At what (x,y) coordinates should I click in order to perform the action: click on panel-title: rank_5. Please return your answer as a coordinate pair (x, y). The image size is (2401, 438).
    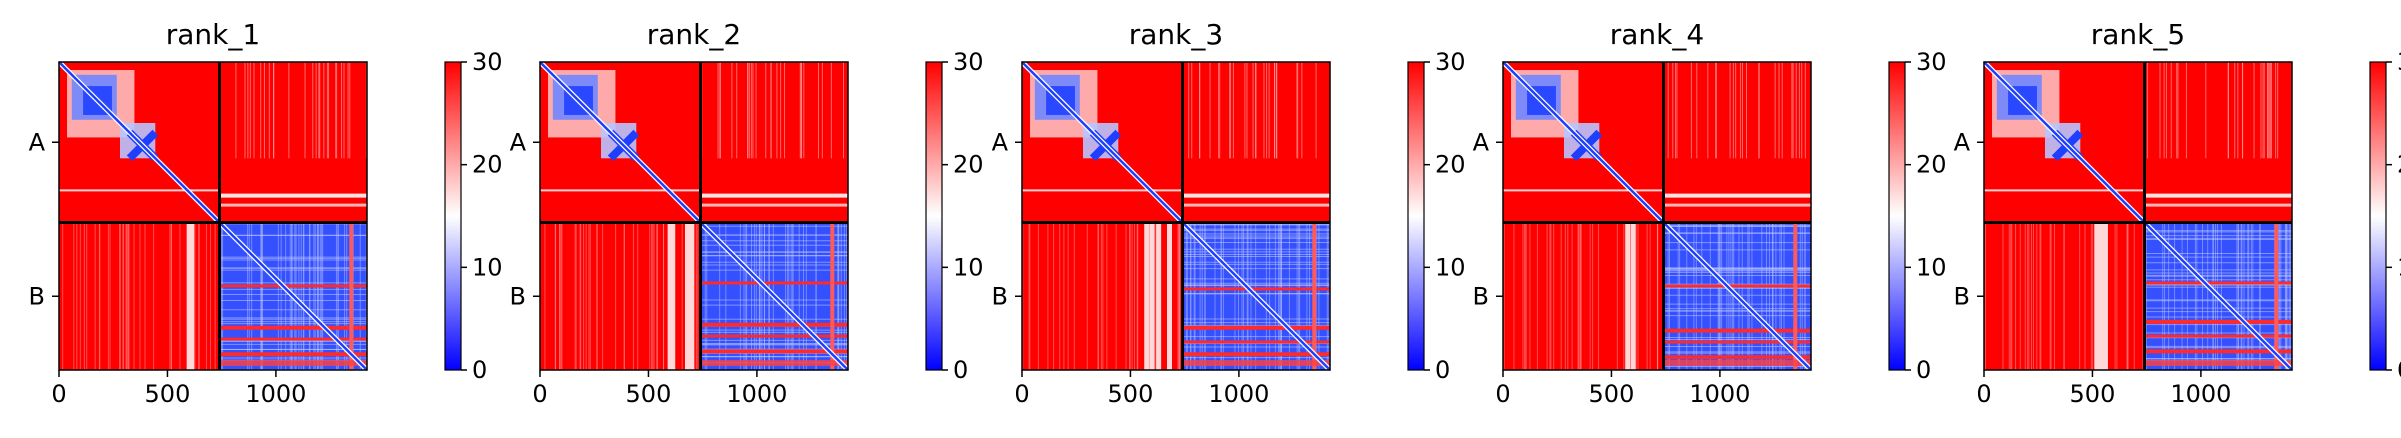
    Looking at the image, I should click on (2138, 34).